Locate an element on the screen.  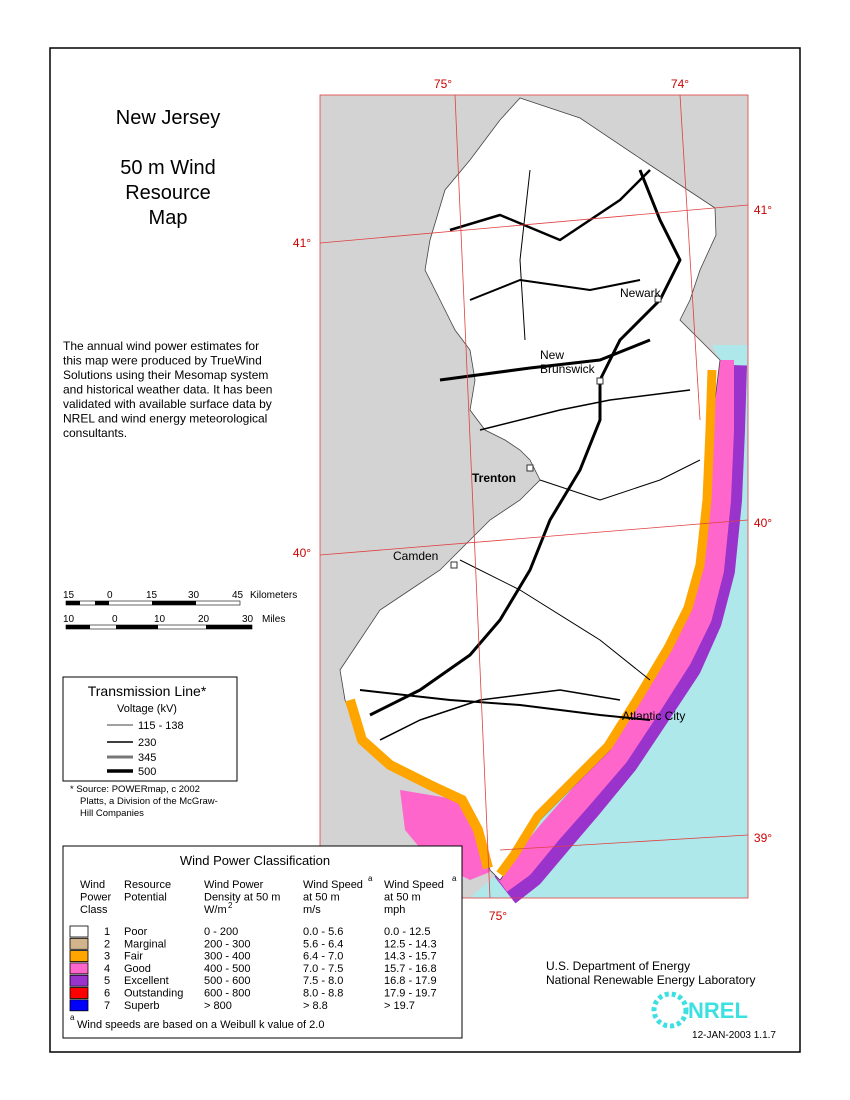
city-label: Newark is located at coordinates (641, 293).